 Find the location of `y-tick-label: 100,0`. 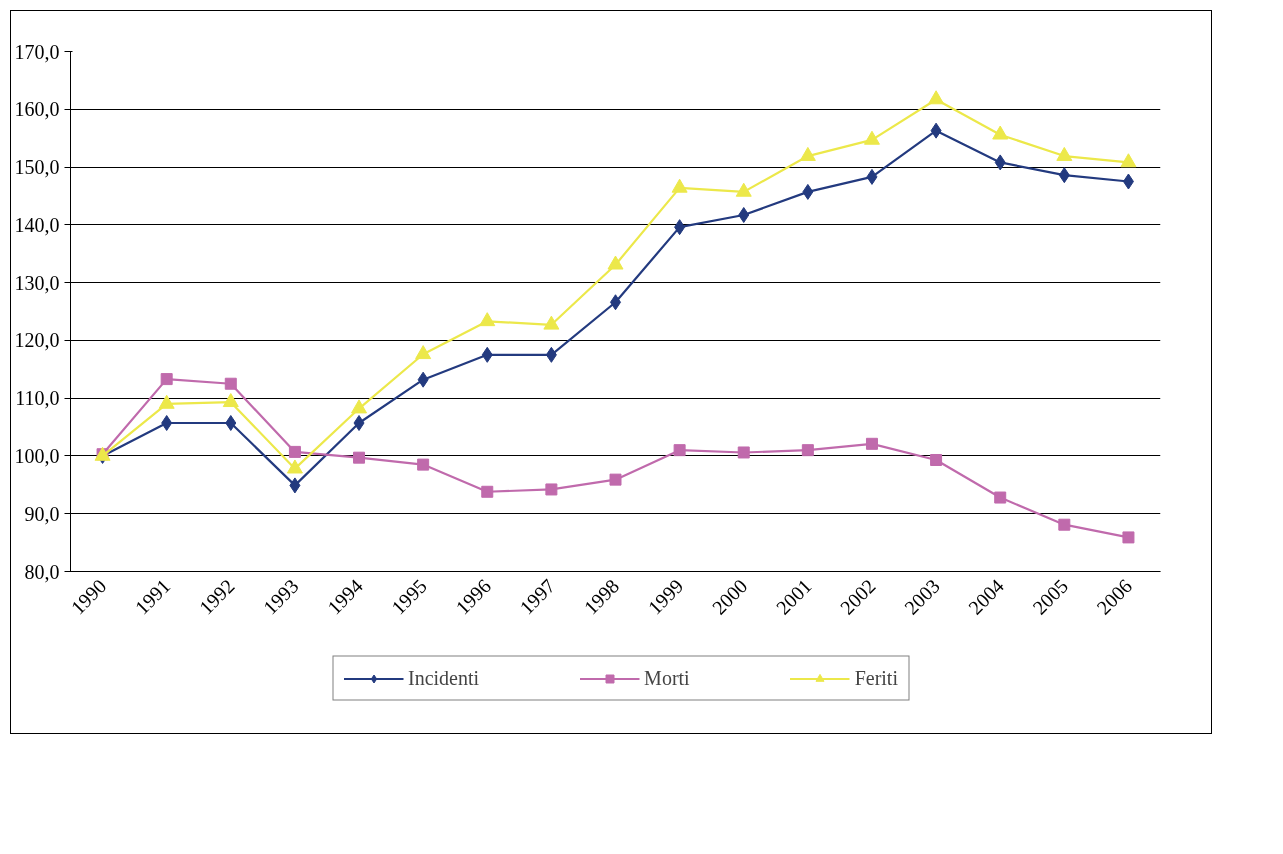

y-tick-label: 100,0 is located at coordinates (37, 455).